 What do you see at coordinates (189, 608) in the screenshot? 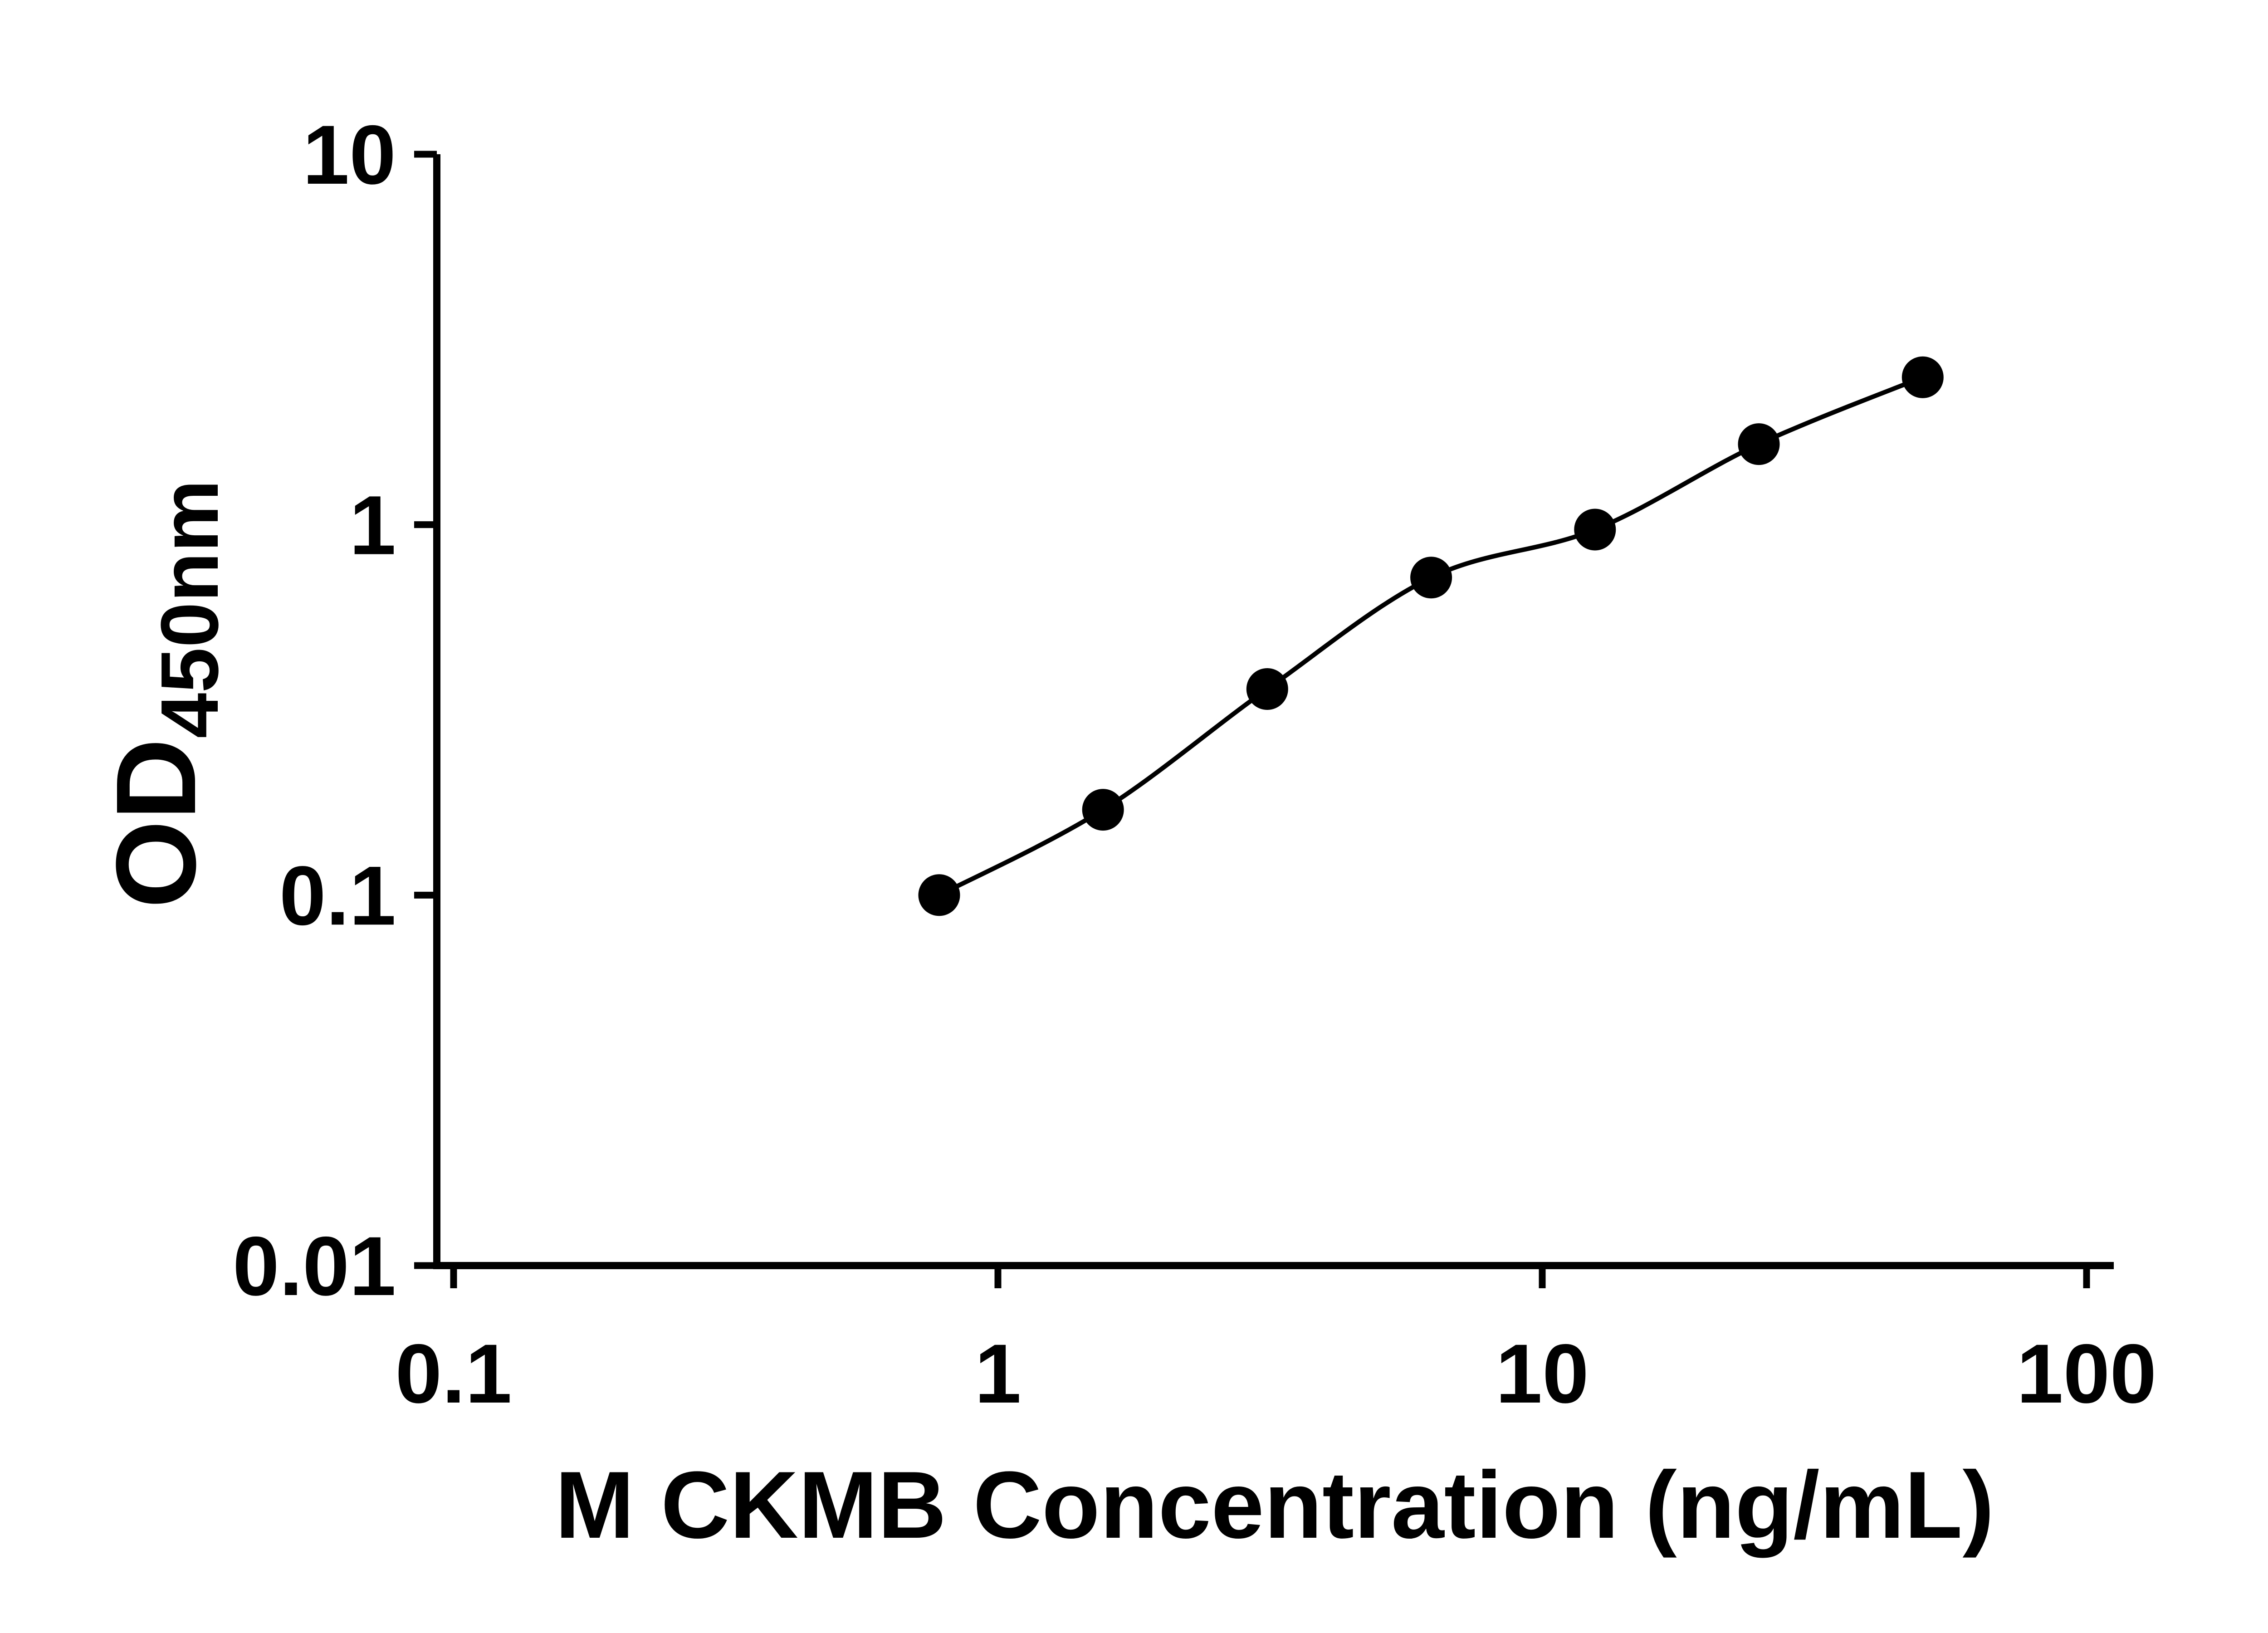
I see `y-axis-title-subscript: 450nm` at bounding box center [189, 608].